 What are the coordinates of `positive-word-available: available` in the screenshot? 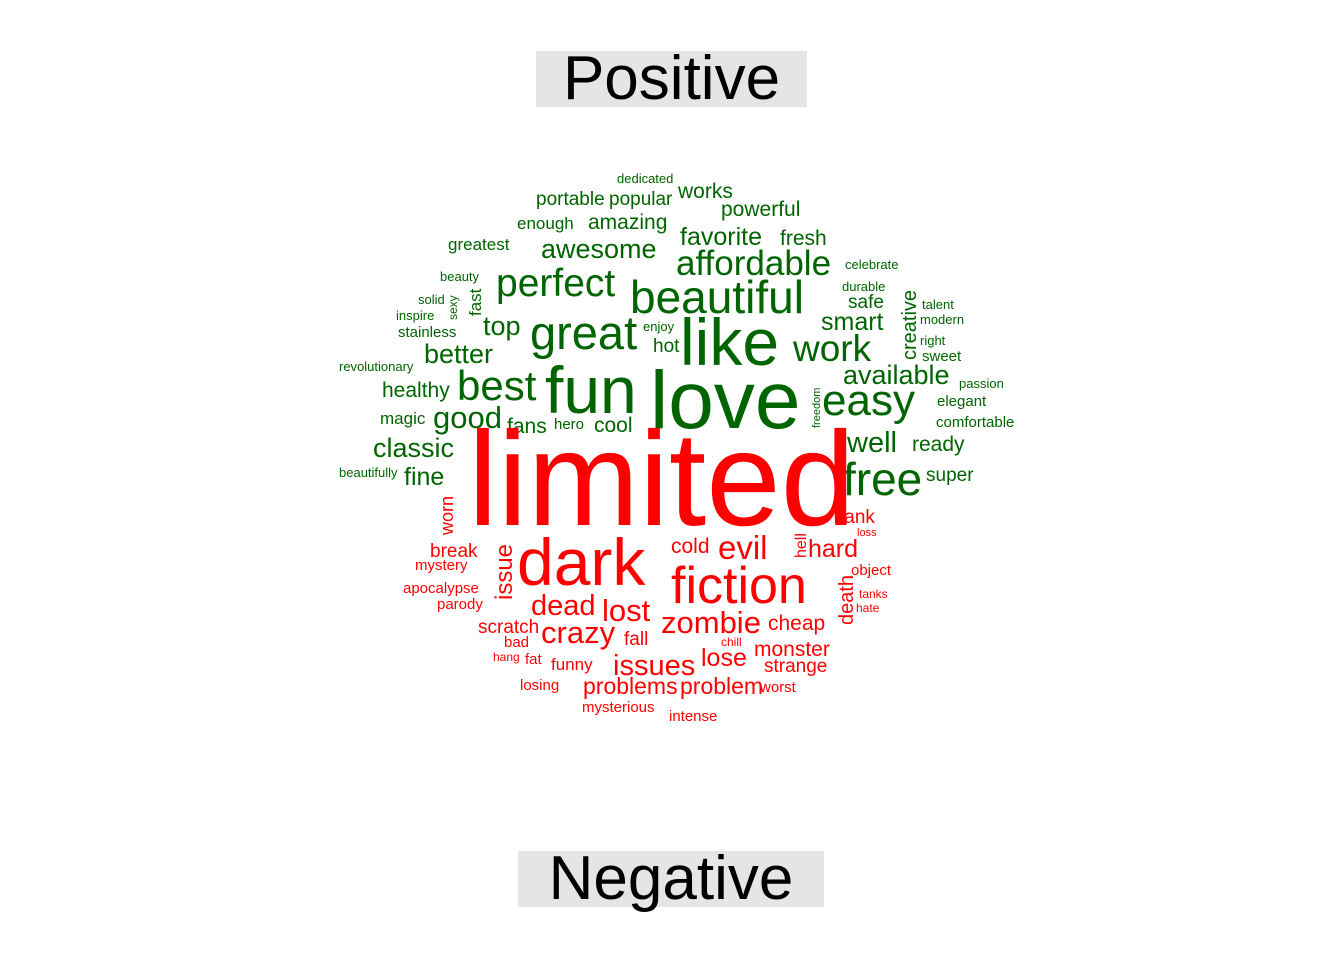 It's located at (896, 375).